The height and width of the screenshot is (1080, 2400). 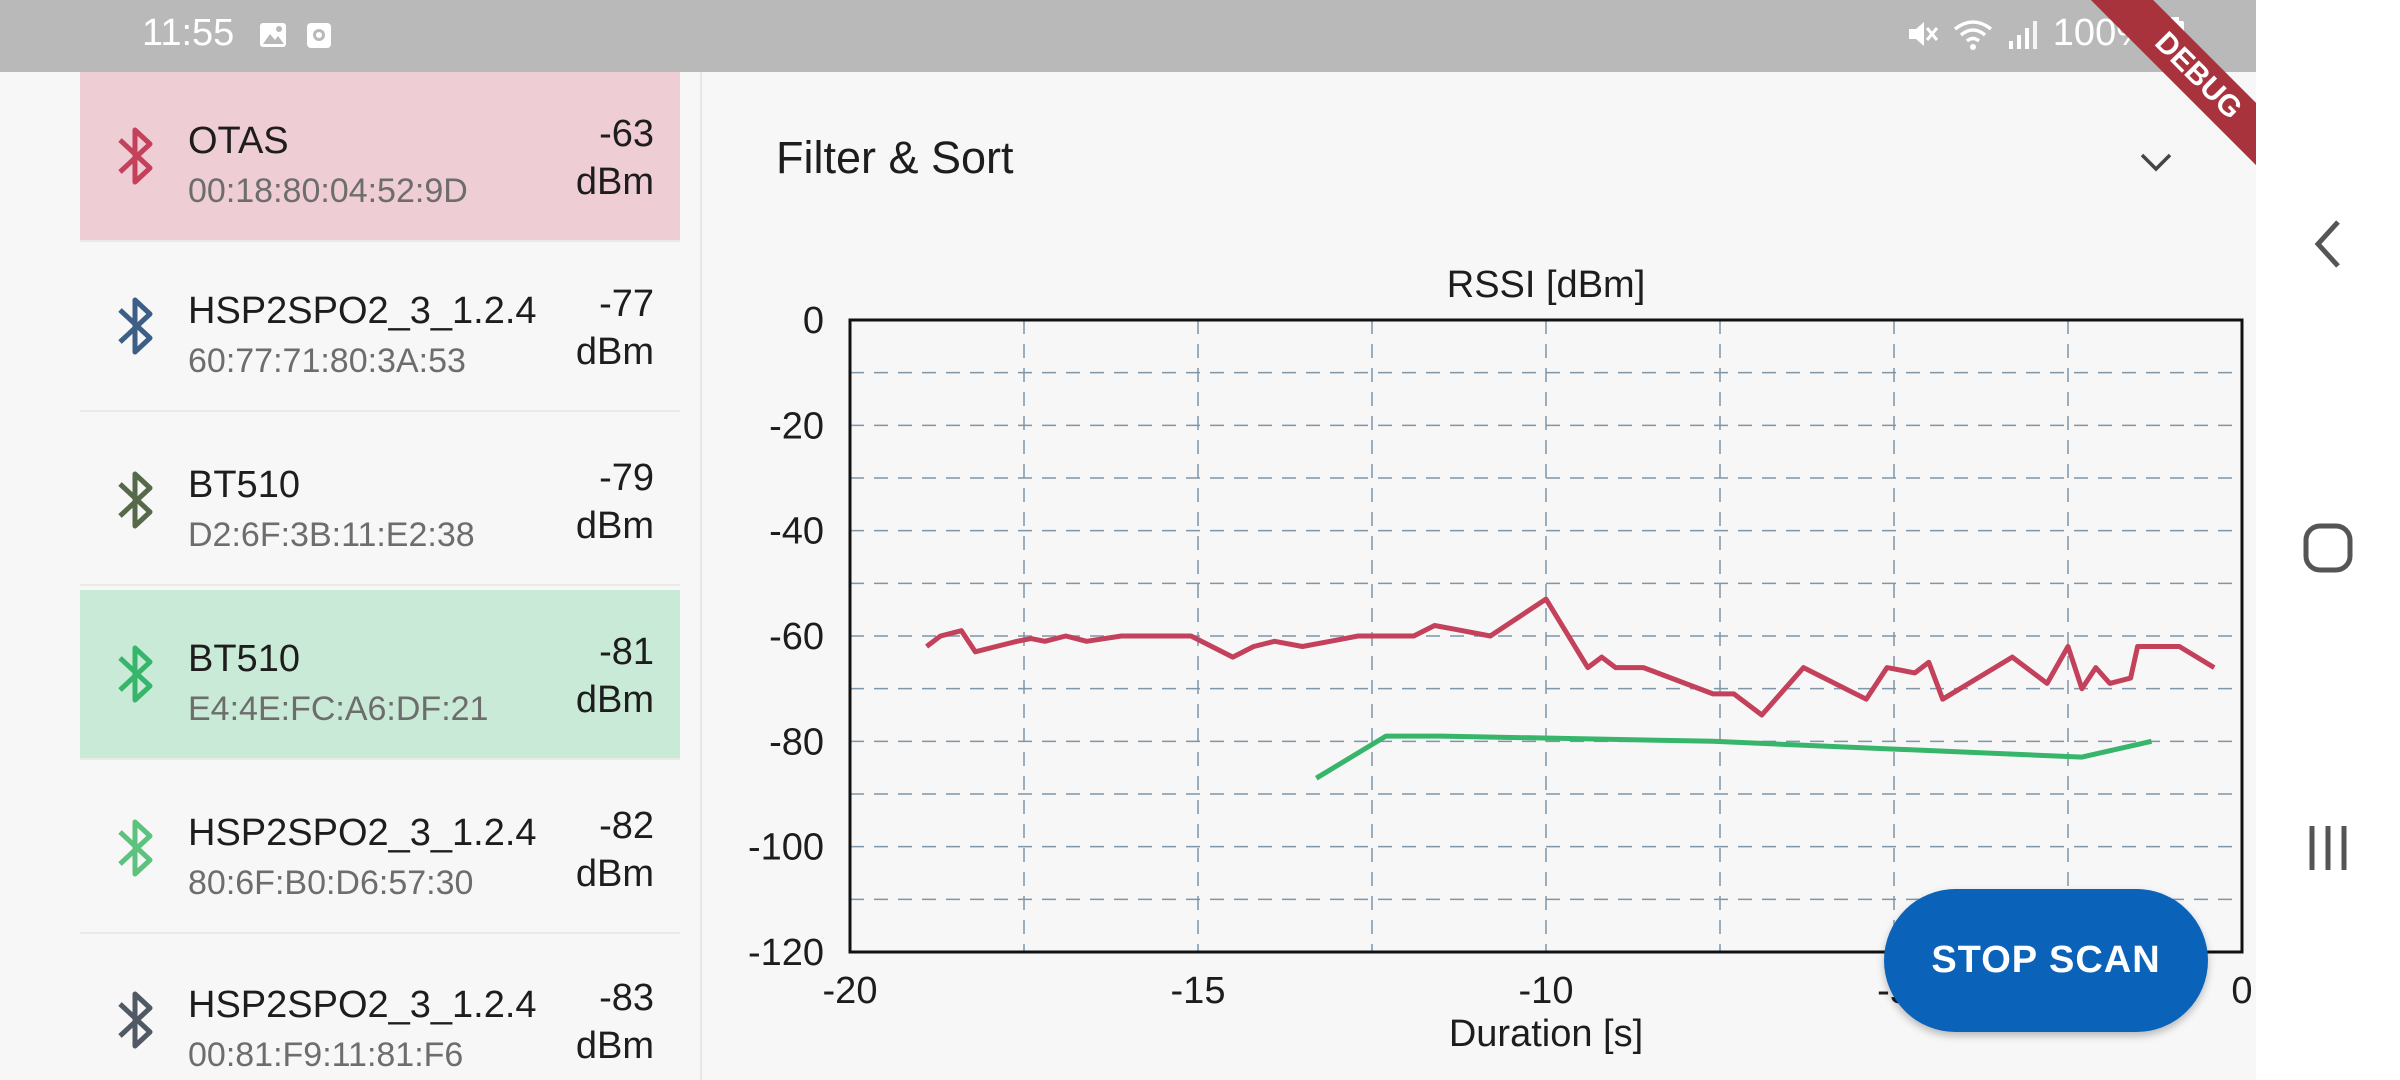 What do you see at coordinates (327, 361) in the screenshot?
I see `device-address: 60:77:71:80:3A:53` at bounding box center [327, 361].